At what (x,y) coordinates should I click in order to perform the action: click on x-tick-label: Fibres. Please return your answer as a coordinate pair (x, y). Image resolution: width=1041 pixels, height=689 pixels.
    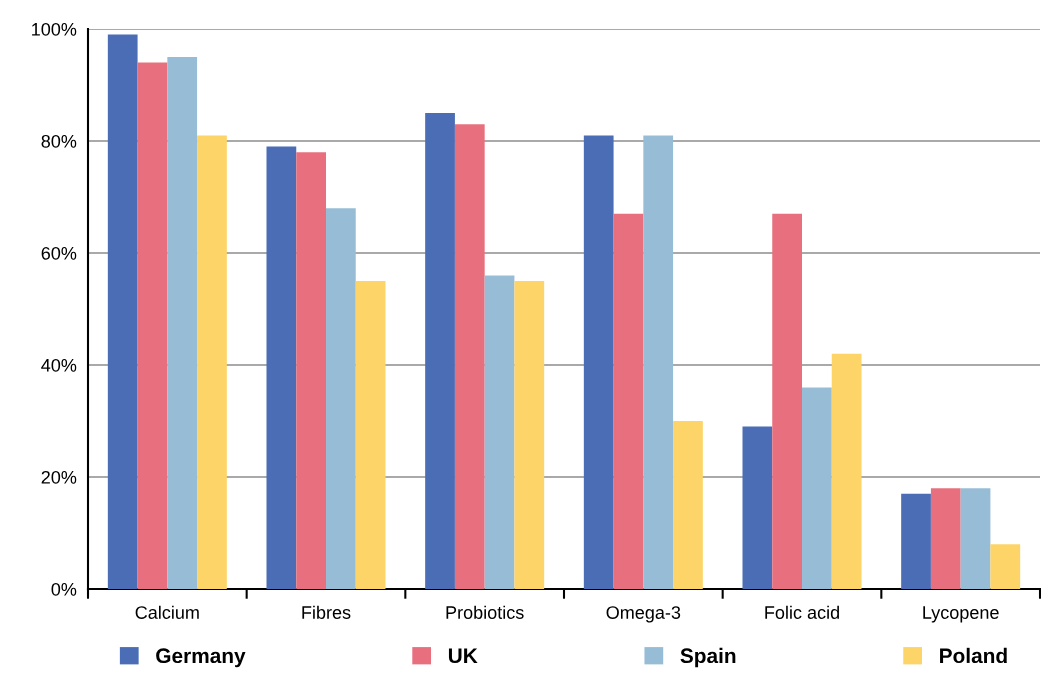
    Looking at the image, I should click on (326, 612).